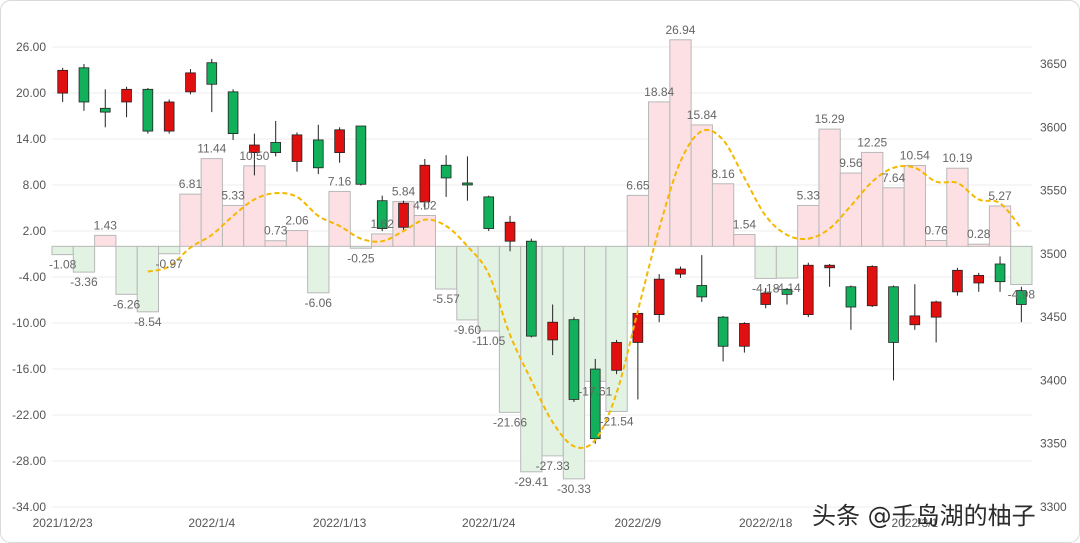 The image size is (1080, 543). I want to click on bar-value-label: -8.54, so click(148, 322).